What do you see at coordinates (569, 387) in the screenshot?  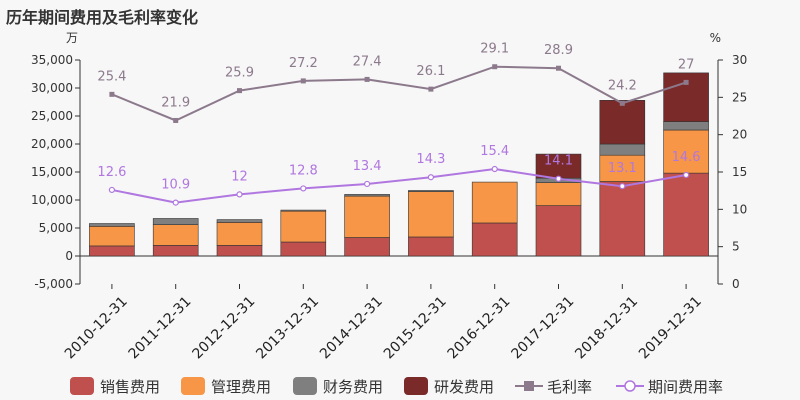 I see `legend-label: 毛利率` at bounding box center [569, 387].